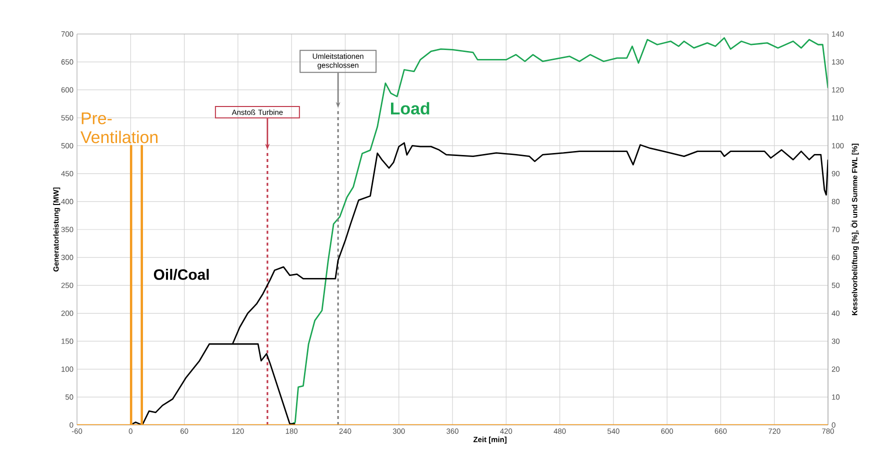  What do you see at coordinates (181, 274) in the screenshot?
I see `text: Oil/Coal` at bounding box center [181, 274].